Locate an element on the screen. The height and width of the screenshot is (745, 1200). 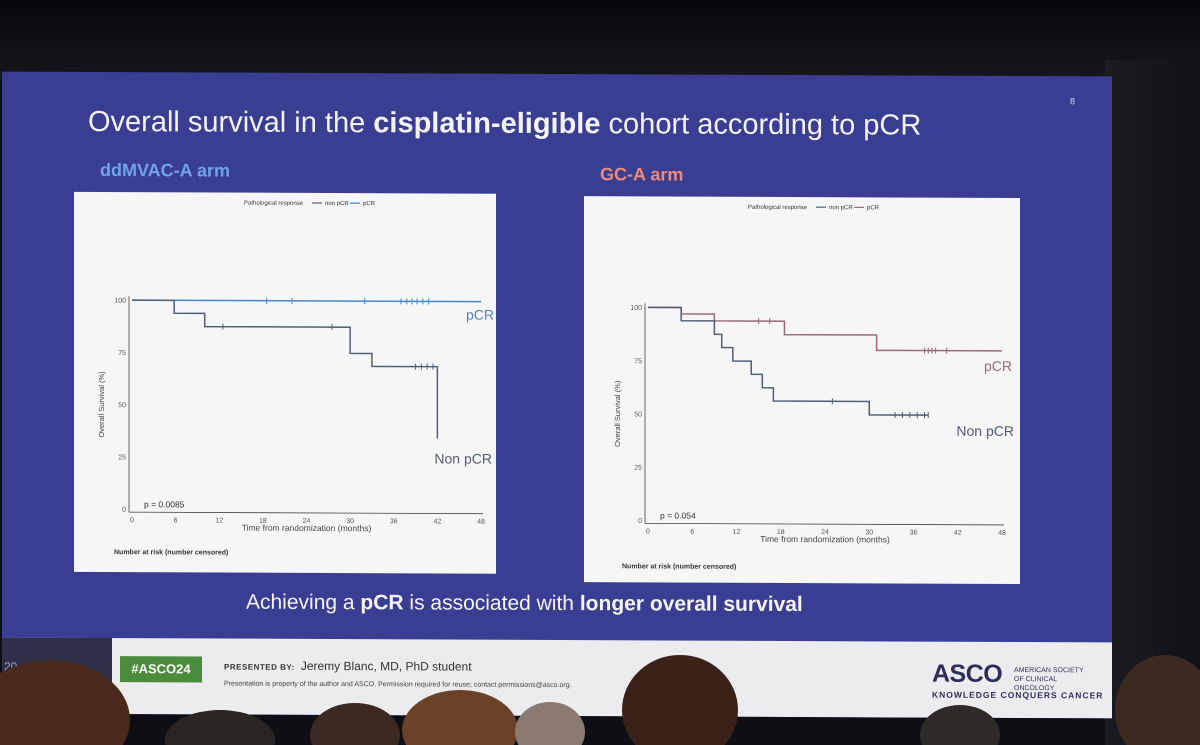
p-value: p = 0.0085 is located at coordinates (164, 504).